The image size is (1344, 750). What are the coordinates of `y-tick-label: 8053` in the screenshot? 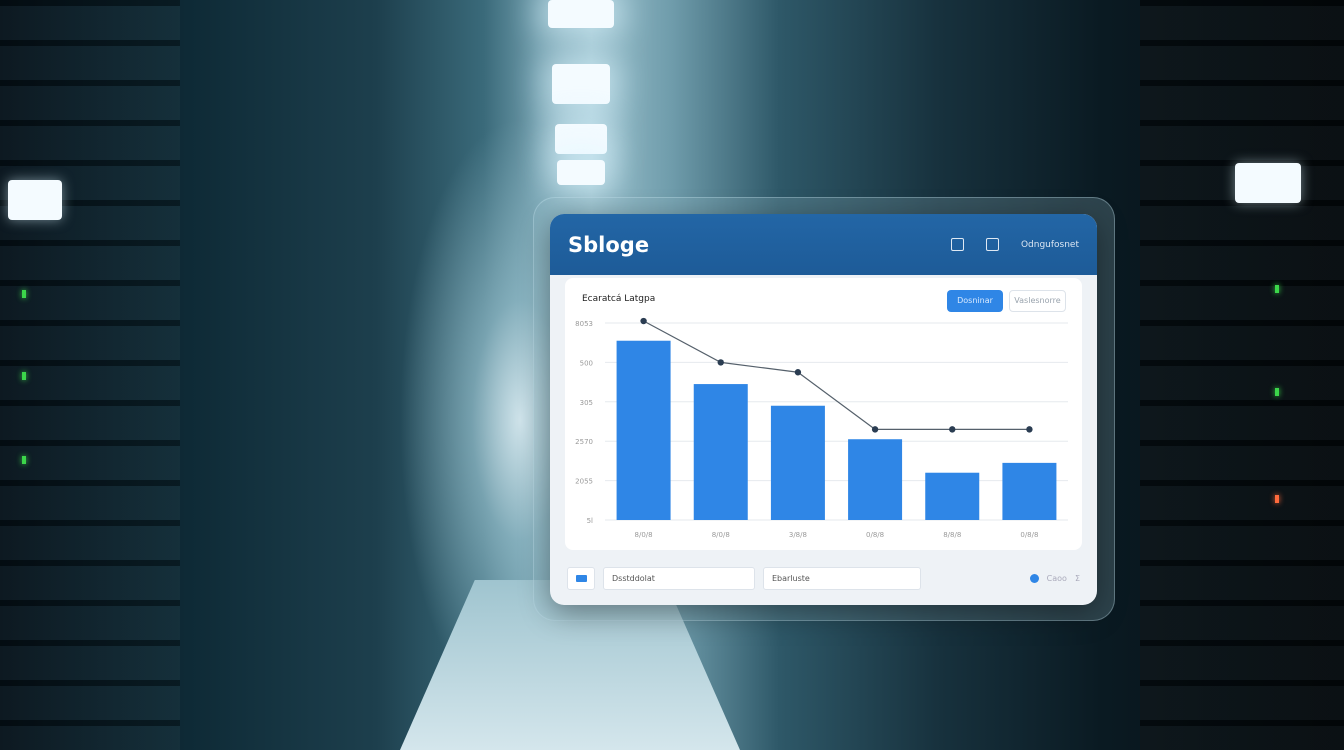 It's located at (584, 324).